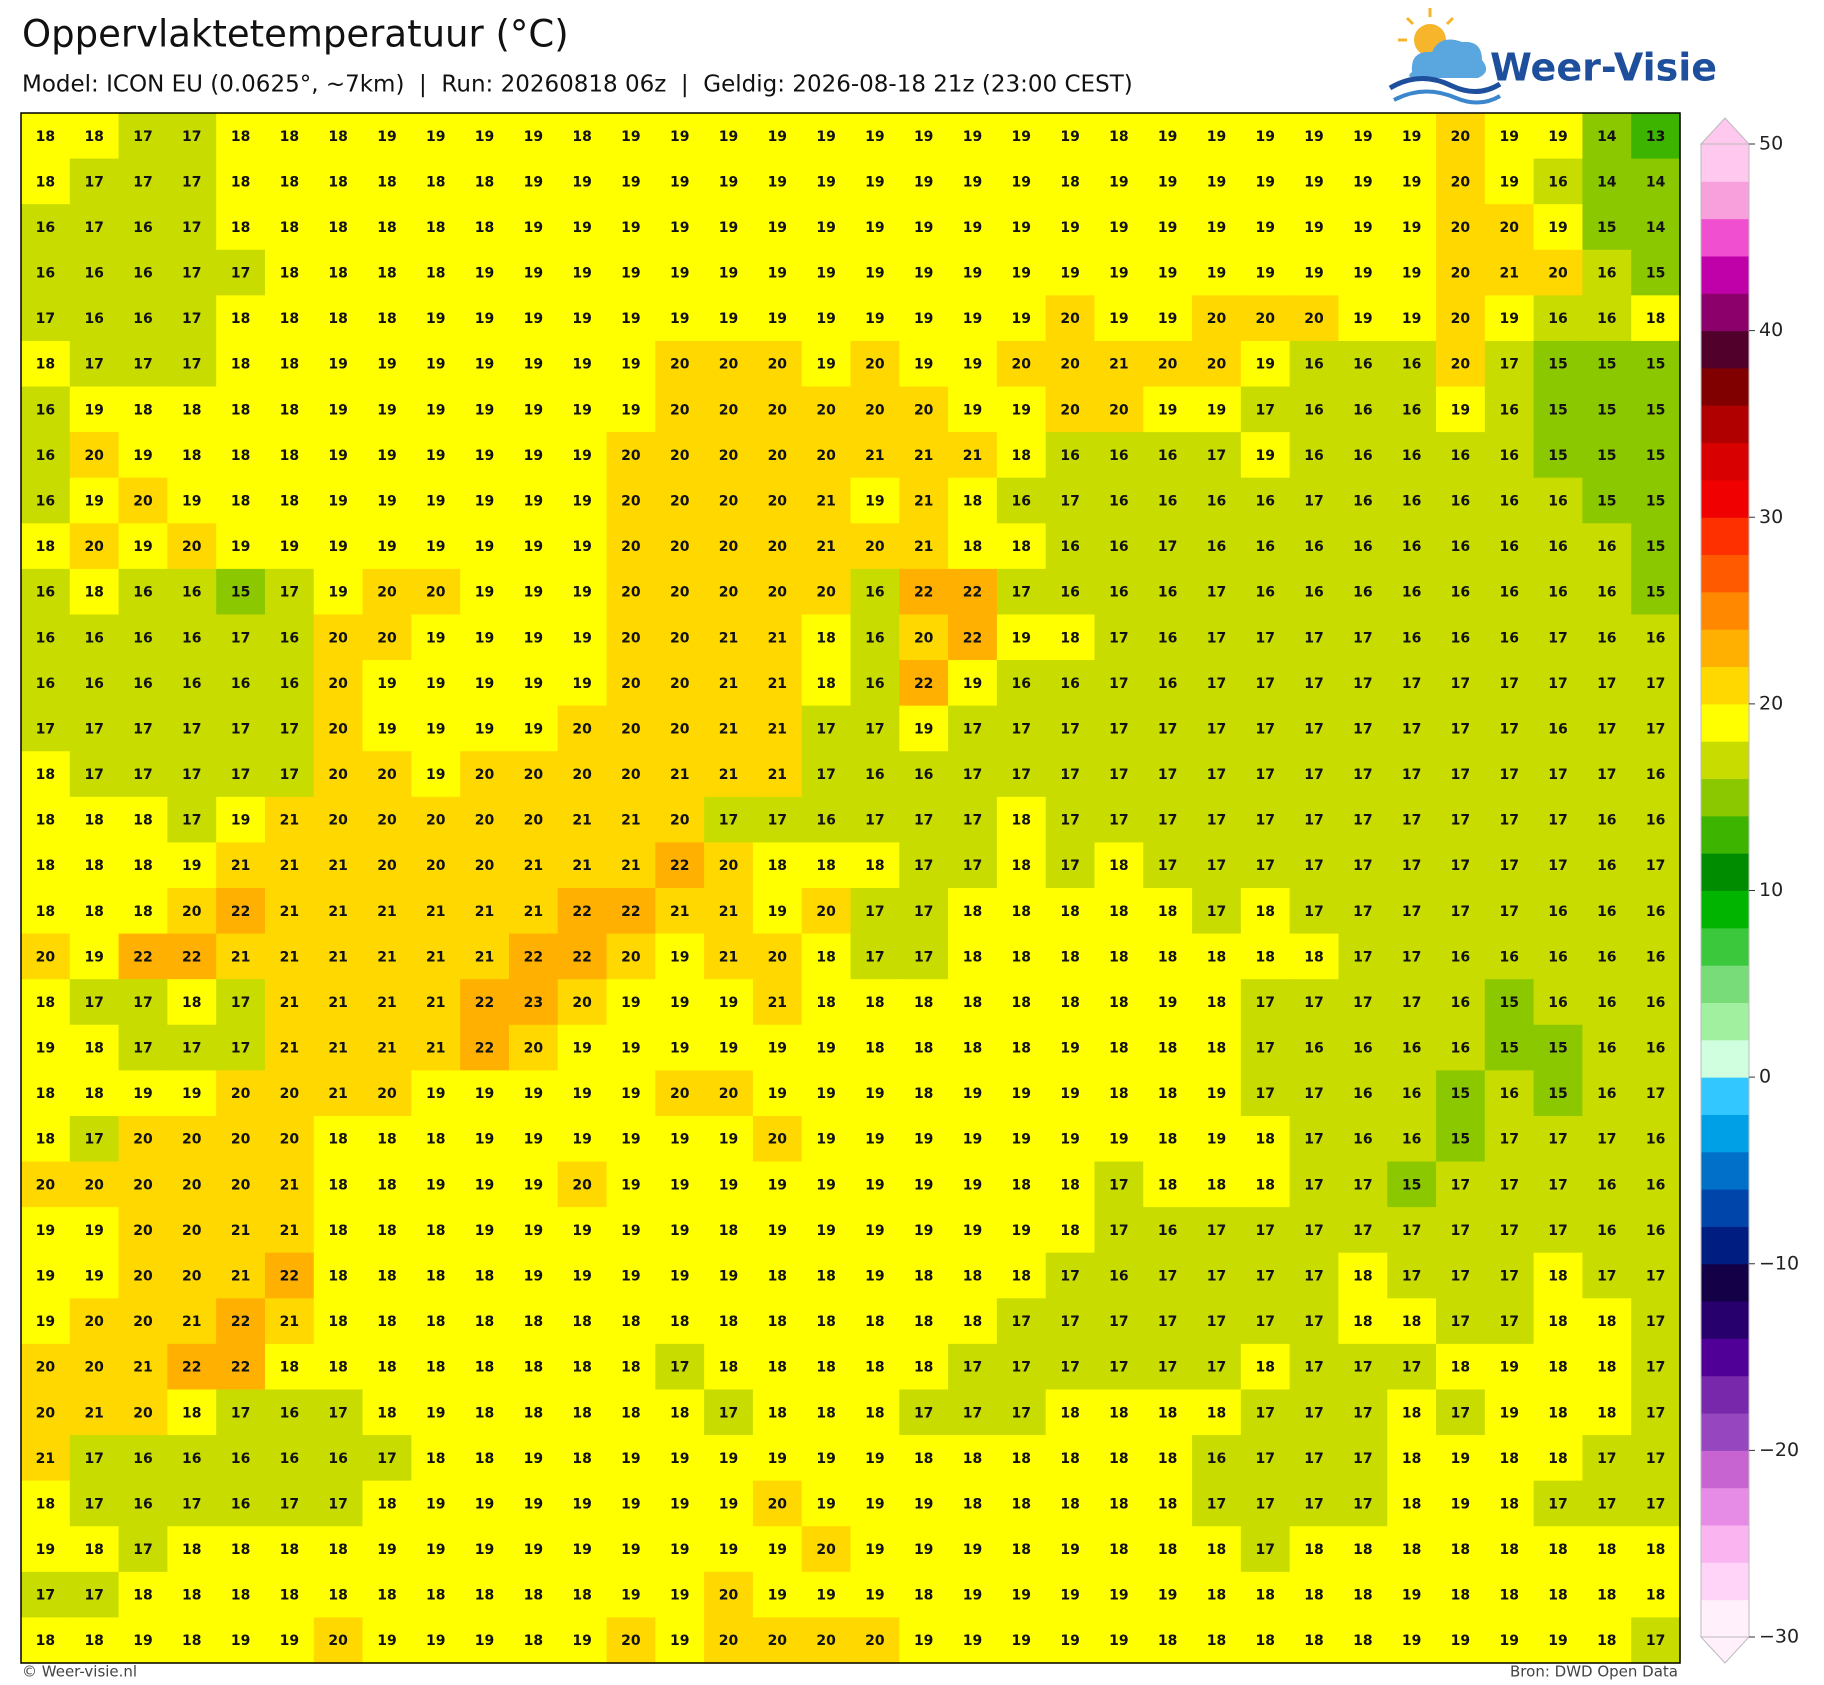 The image size is (1824, 1685). Describe the element at coordinates (289, 1322) in the screenshot. I see `temperature-label: 21` at that location.